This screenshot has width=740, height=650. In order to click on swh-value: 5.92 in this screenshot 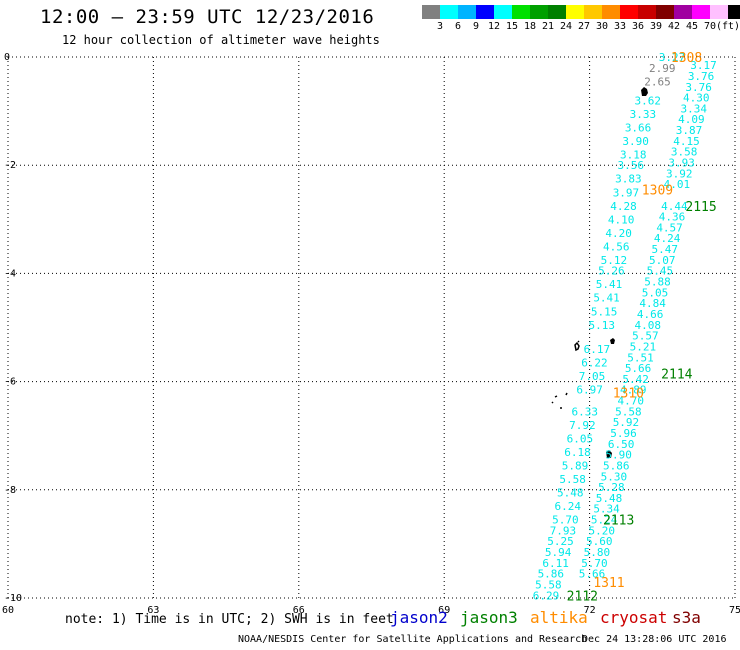, I will do `click(626, 422)`.